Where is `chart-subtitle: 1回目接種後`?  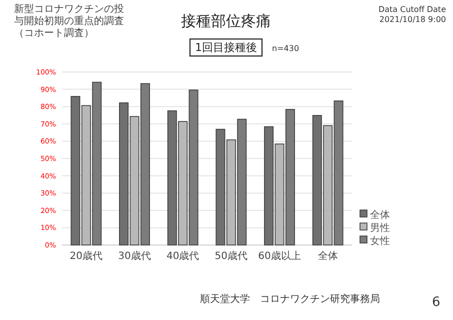 chart-subtitle: 1回目接種後 is located at coordinates (226, 47).